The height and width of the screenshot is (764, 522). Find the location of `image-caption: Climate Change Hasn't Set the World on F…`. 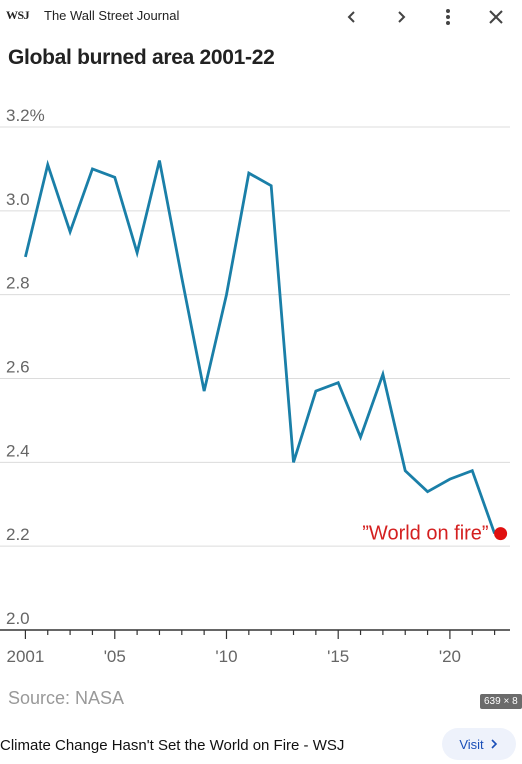

image-caption: Climate Change Hasn't Set the World on F… is located at coordinates (172, 745).